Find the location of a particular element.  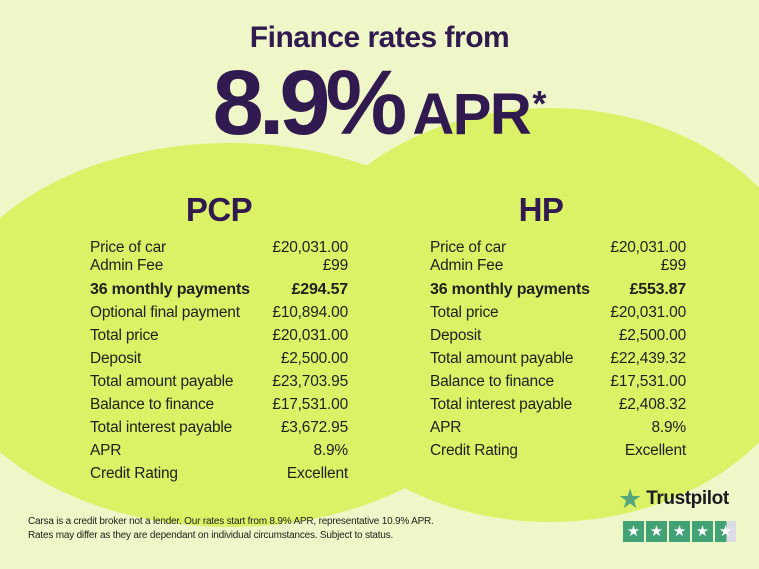

finance-row: 36 monthly payments £553.87 is located at coordinates (558, 289).